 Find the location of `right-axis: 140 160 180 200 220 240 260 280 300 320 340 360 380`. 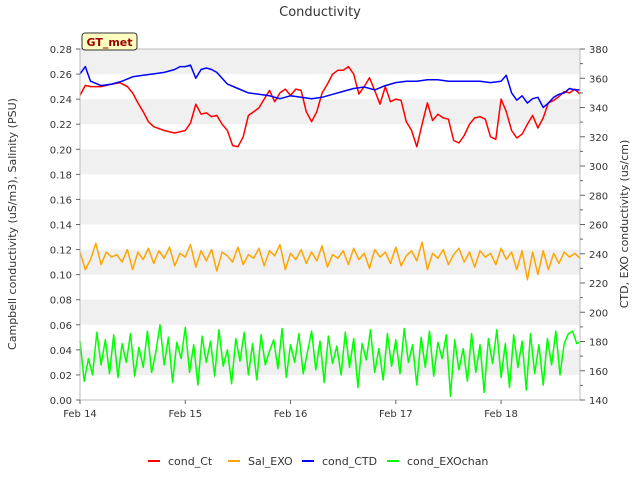

right-axis: 140 160 180 200 220 240 260 280 300 320 340 360 380 is located at coordinates (594, 226).